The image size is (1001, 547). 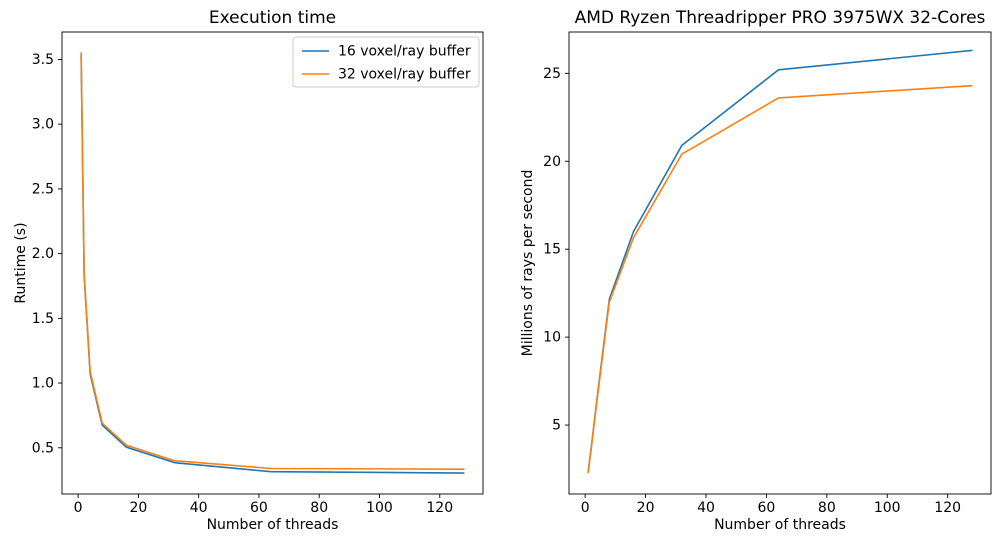 What do you see at coordinates (43, 448) in the screenshot?
I see `y-tick-label: 0.5` at bounding box center [43, 448].